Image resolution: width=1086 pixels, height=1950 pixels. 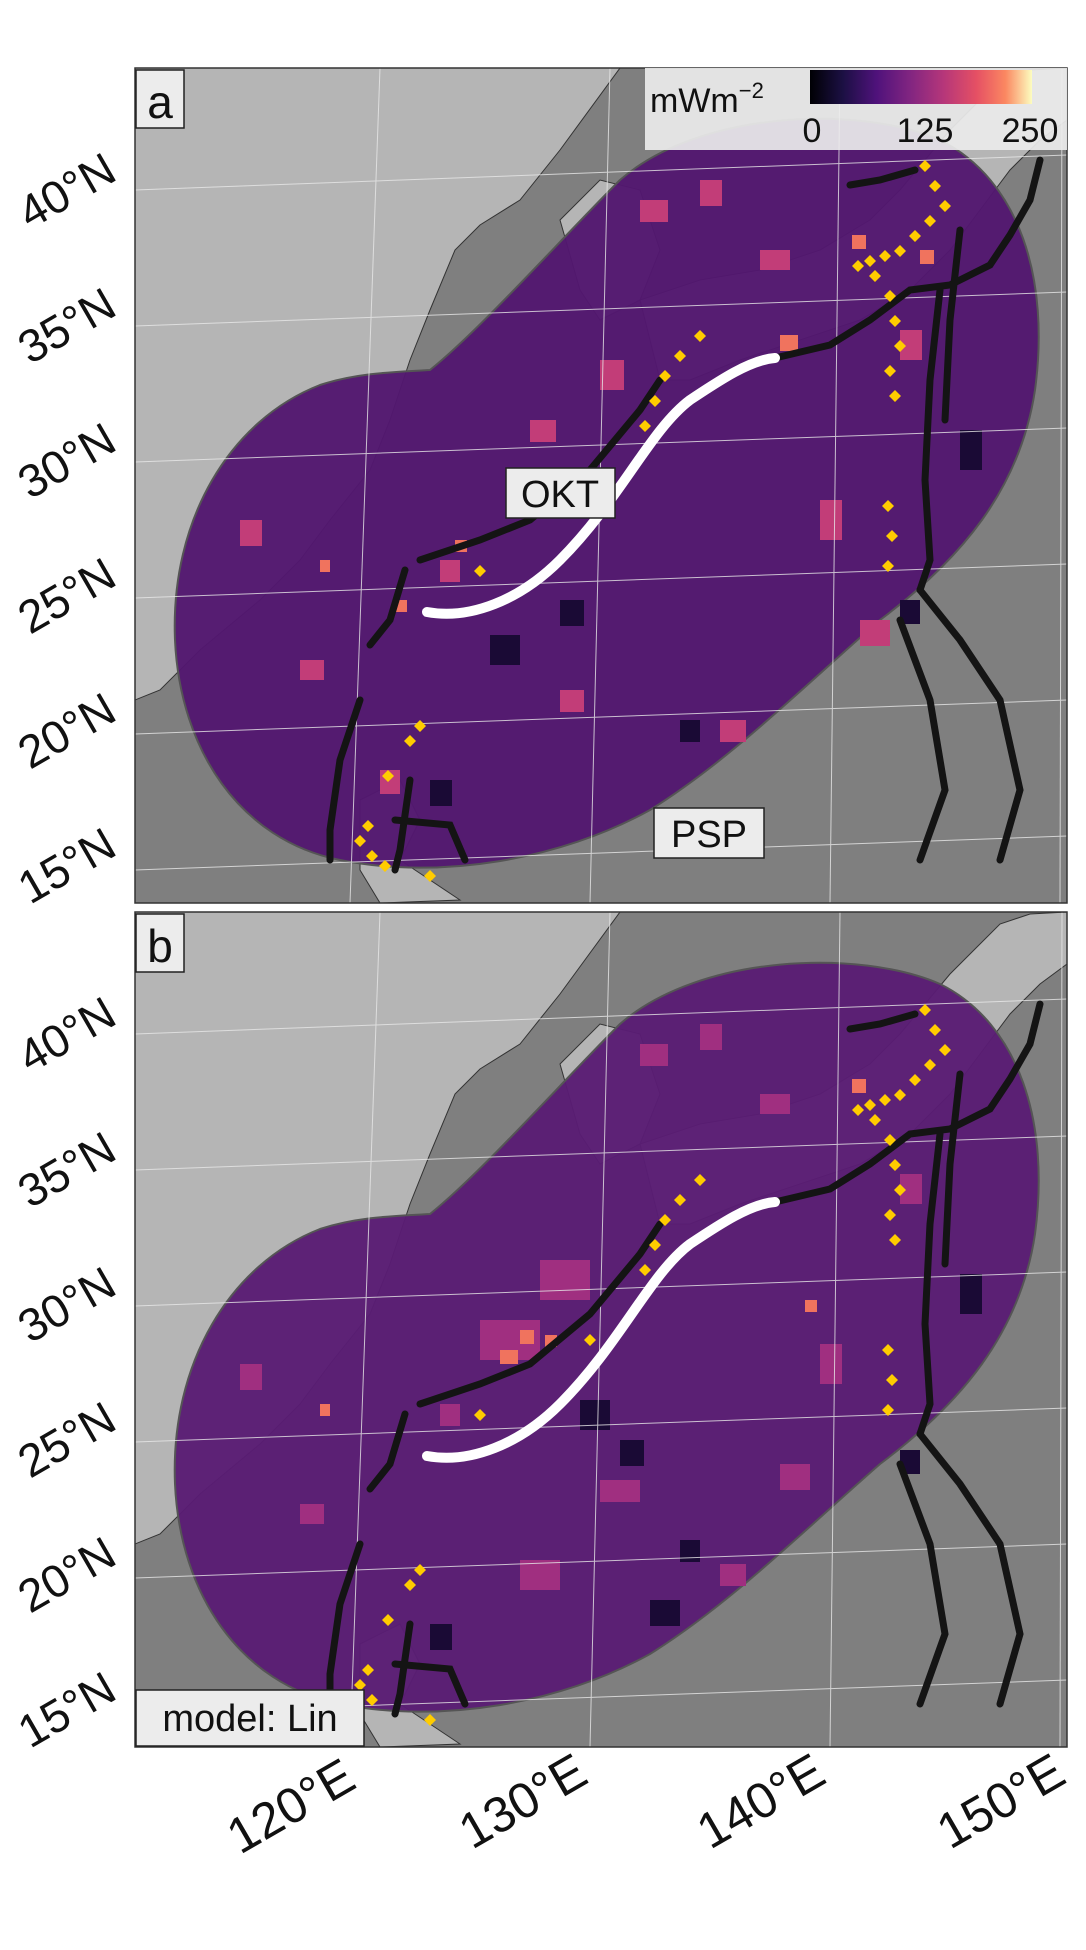 What do you see at coordinates (1030, 131) in the screenshot?
I see `colorbar-tick-250: 250` at bounding box center [1030, 131].